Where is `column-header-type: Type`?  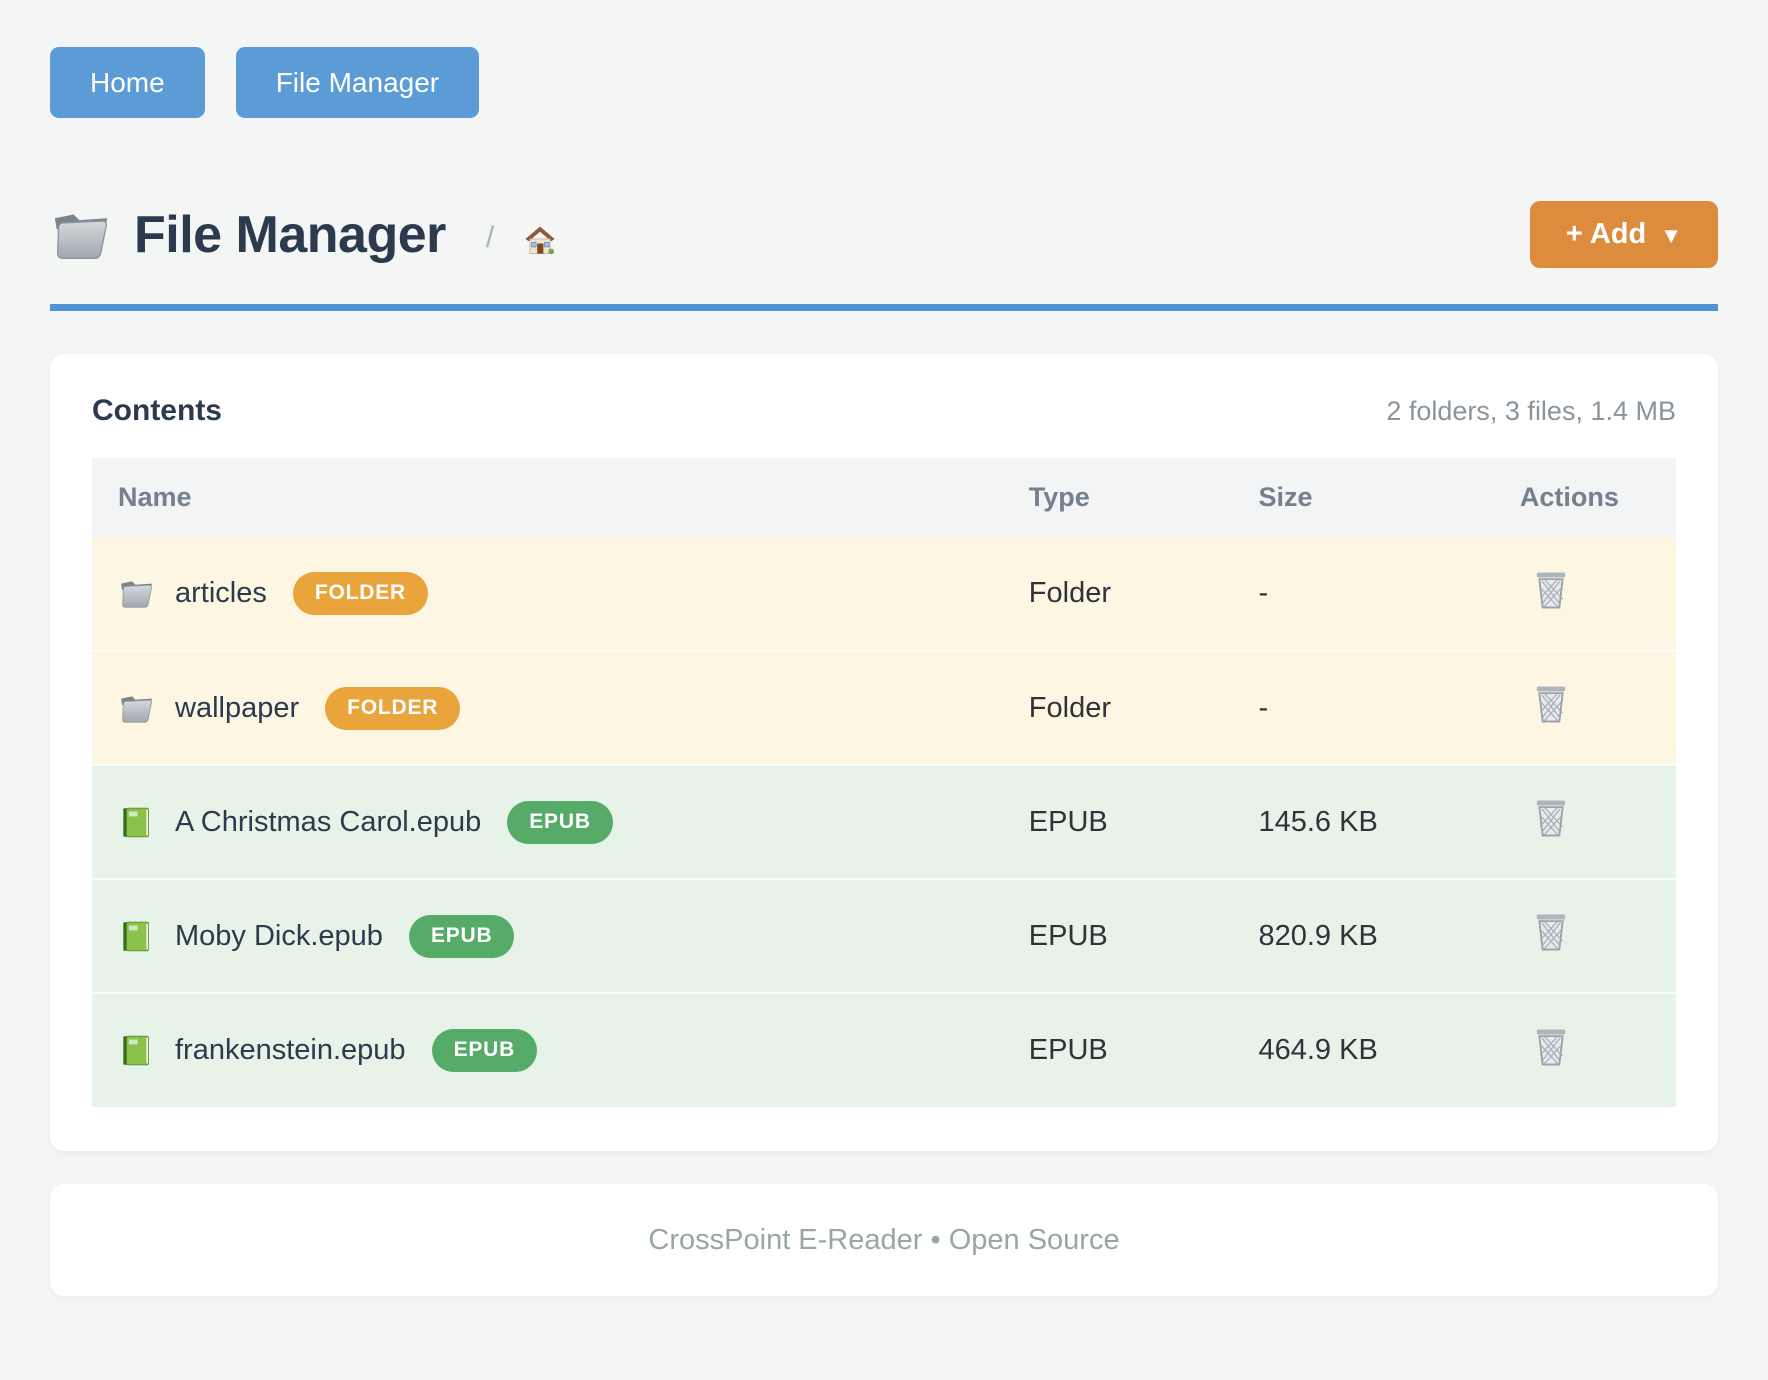 column-header-type: Type is located at coordinates (1117, 497).